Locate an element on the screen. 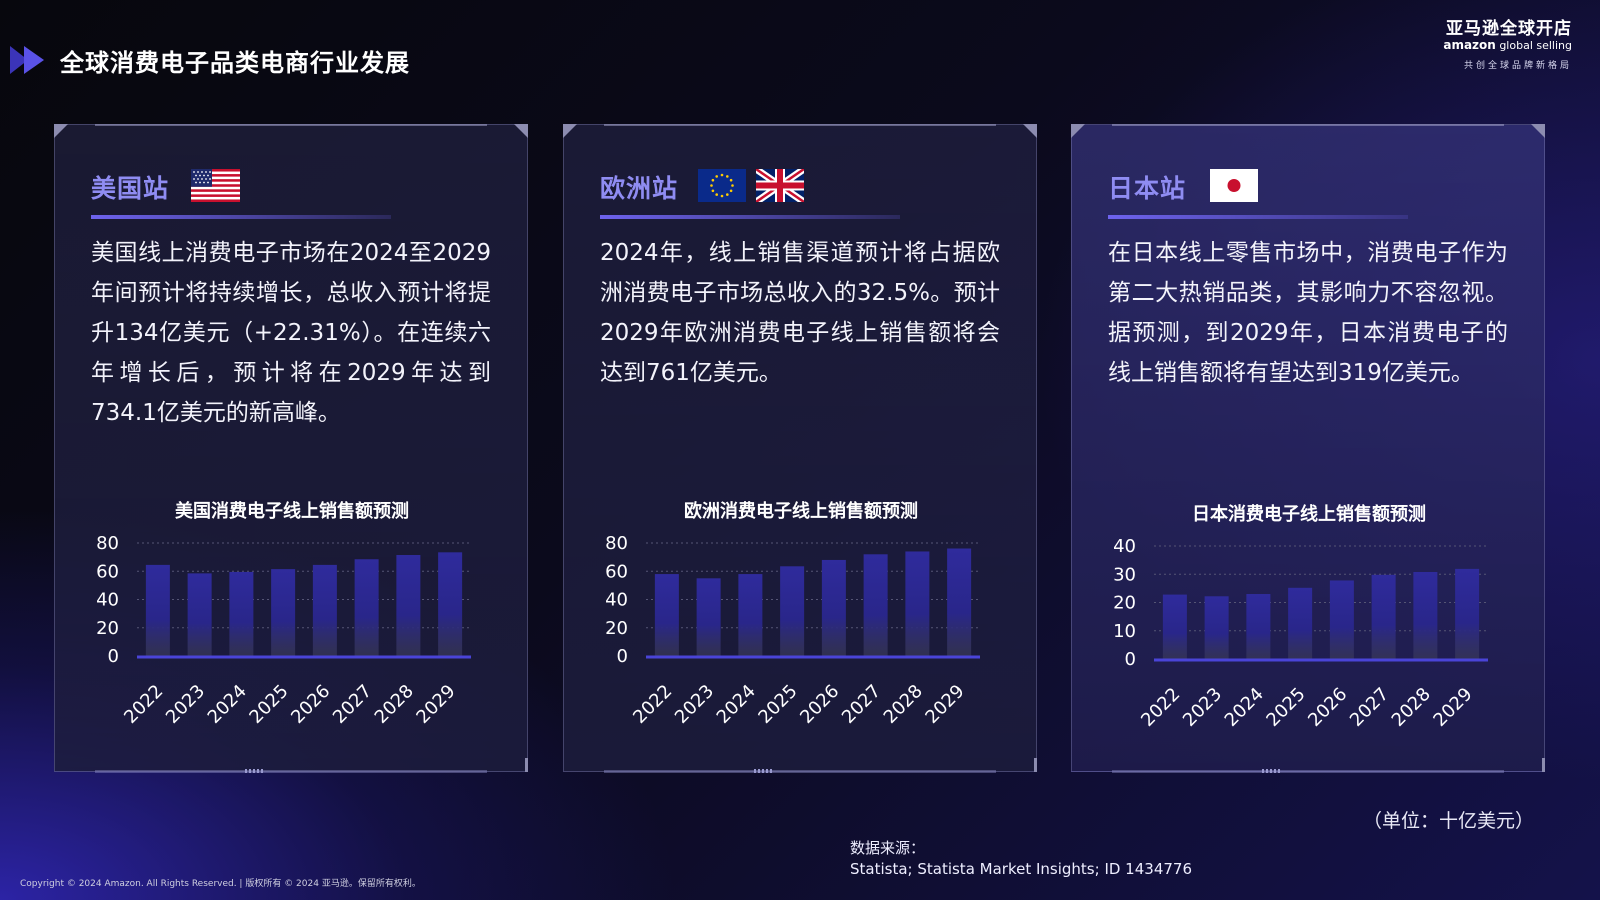  region-title: 美国站 is located at coordinates (130, 188).